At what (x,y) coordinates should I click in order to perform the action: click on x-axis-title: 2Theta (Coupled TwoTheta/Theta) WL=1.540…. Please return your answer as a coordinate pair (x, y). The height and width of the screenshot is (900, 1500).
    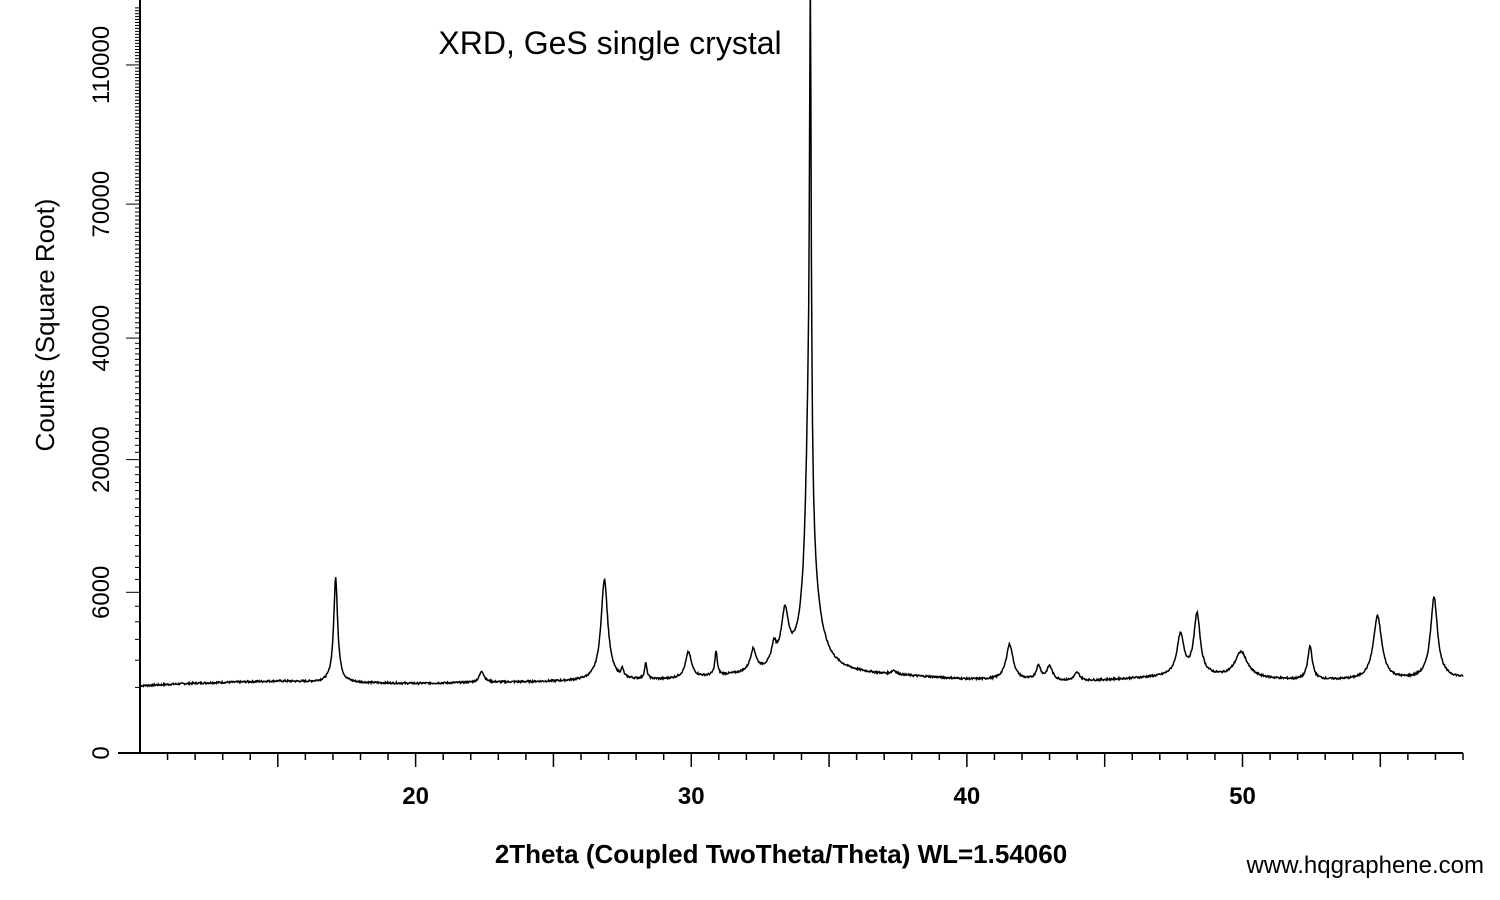
    Looking at the image, I should click on (781, 854).